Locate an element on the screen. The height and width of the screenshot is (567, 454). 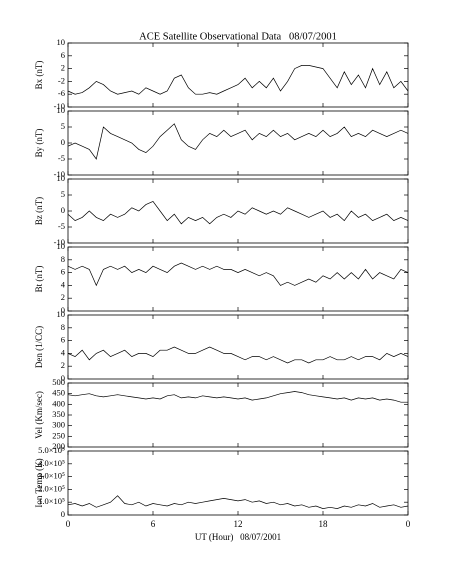
y-tick-label: 400 is located at coordinates (58, 403).